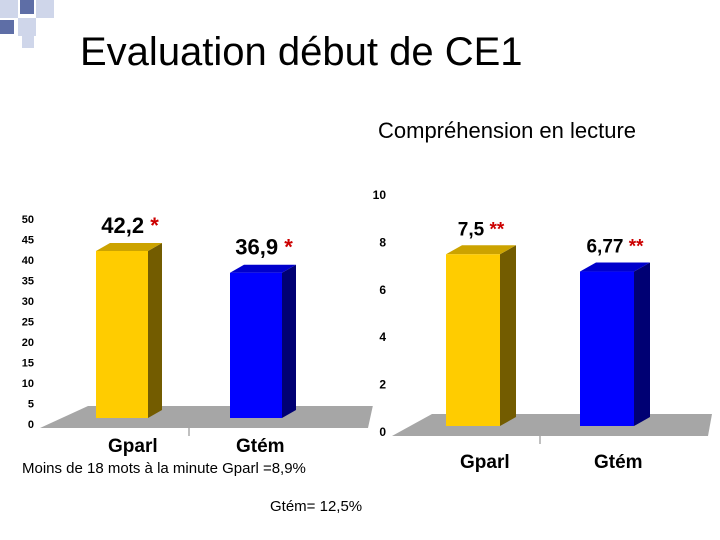 This screenshot has width=720, height=540. What do you see at coordinates (301, 52) in the screenshot?
I see `slide-title: Evaluation début de CE1` at bounding box center [301, 52].